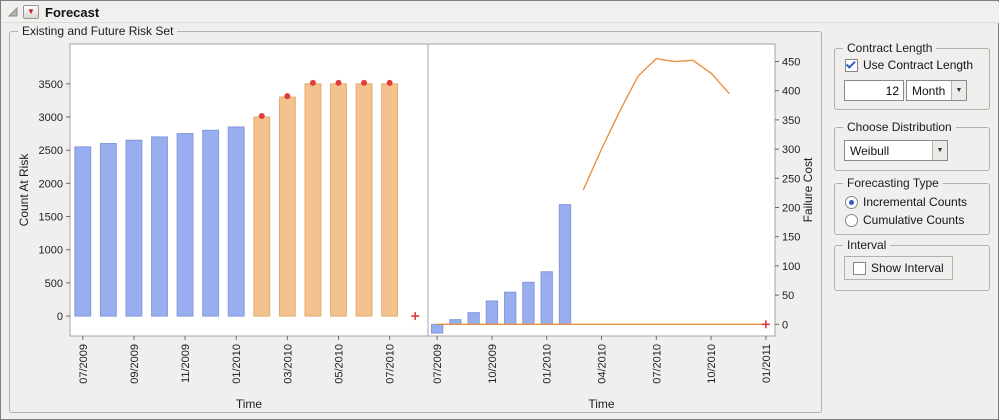  What do you see at coordinates (867, 245) in the screenshot?
I see `interval-title: Interval` at bounding box center [867, 245].